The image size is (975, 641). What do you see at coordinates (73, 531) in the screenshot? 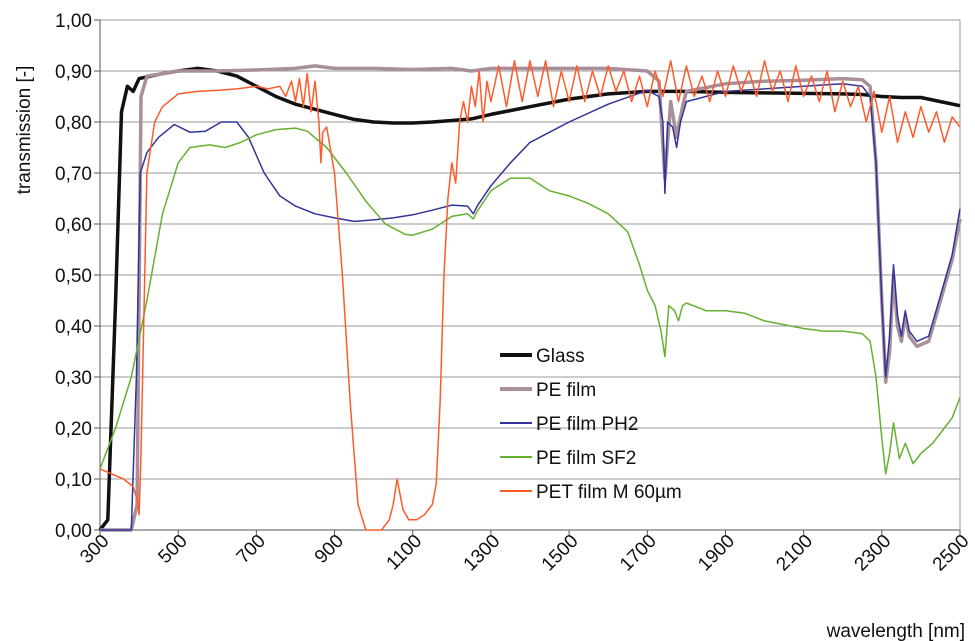
I see `y-tick-label: 0,00` at bounding box center [73, 531].